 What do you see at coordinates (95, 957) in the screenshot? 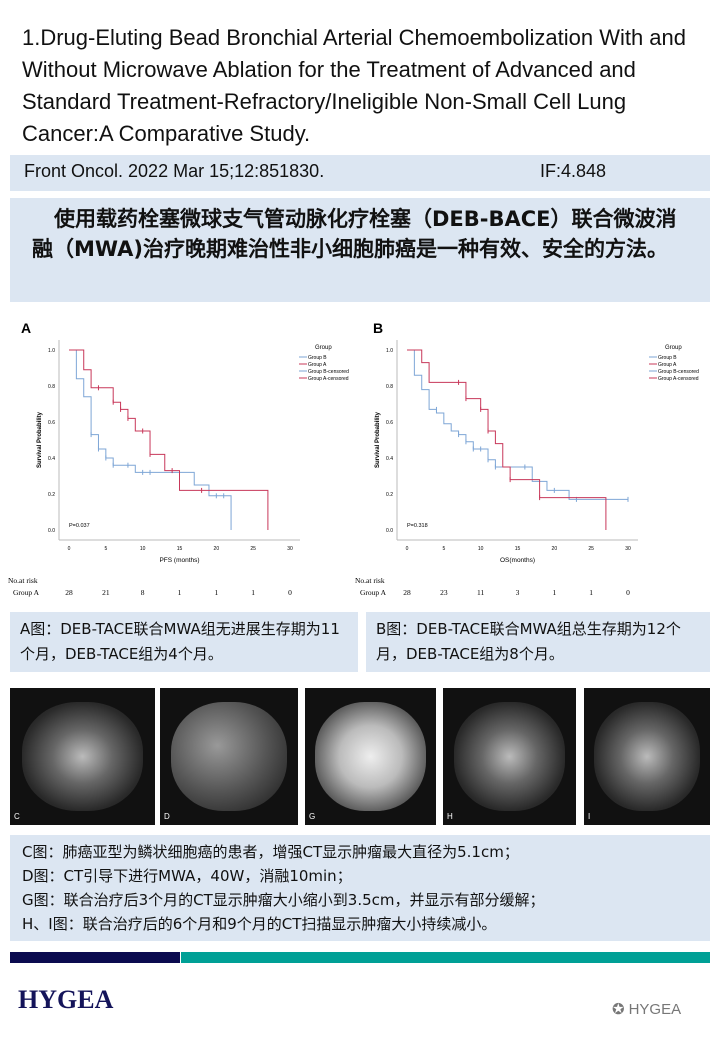
I see `divider-navy` at bounding box center [95, 957].